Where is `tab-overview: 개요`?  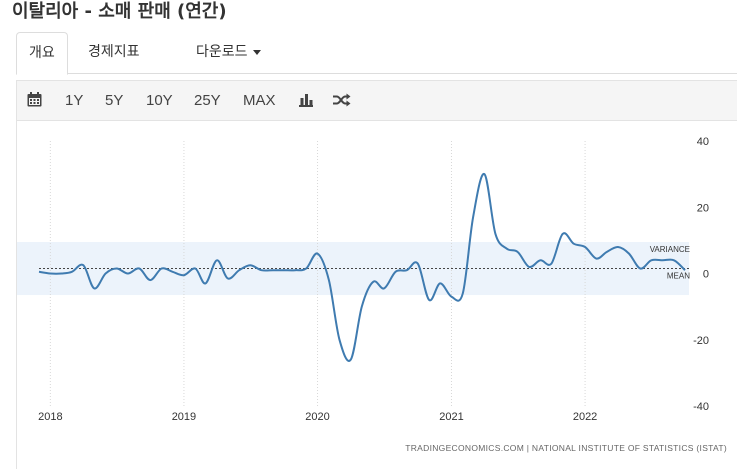 tab-overview: 개요 is located at coordinates (42, 53).